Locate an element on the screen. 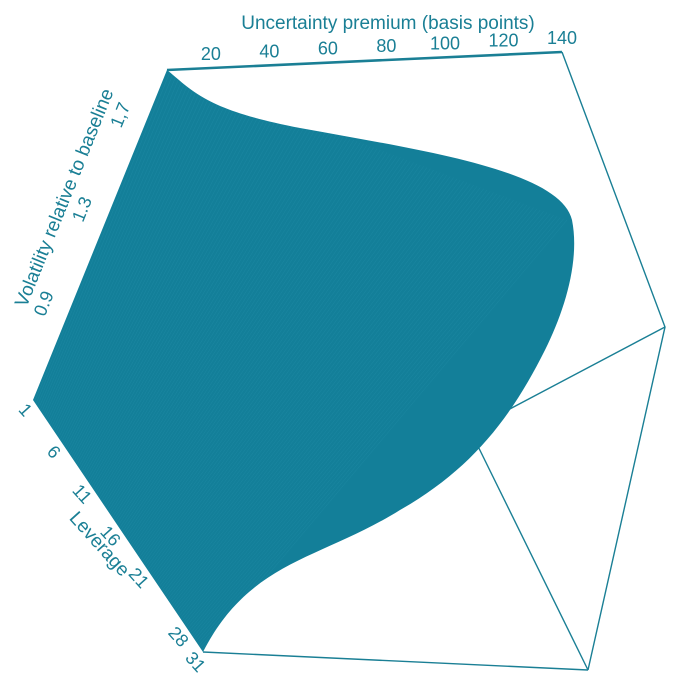 This screenshot has width=680, height=681. x-tick-label: 80 is located at coordinates (386, 46).